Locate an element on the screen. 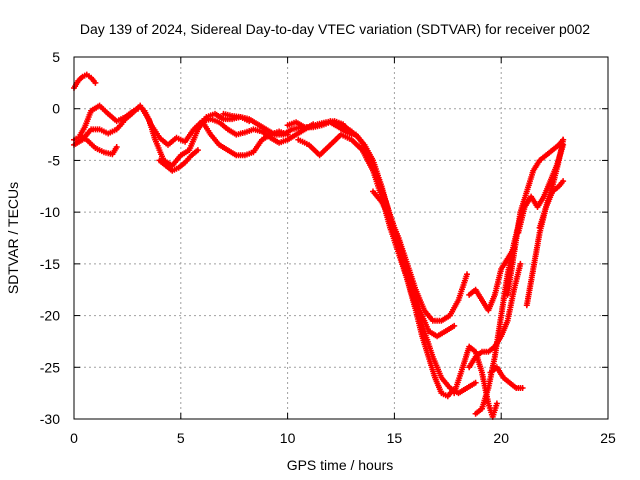 The image size is (640, 480). x-tick-label: 20 is located at coordinates (501, 438).